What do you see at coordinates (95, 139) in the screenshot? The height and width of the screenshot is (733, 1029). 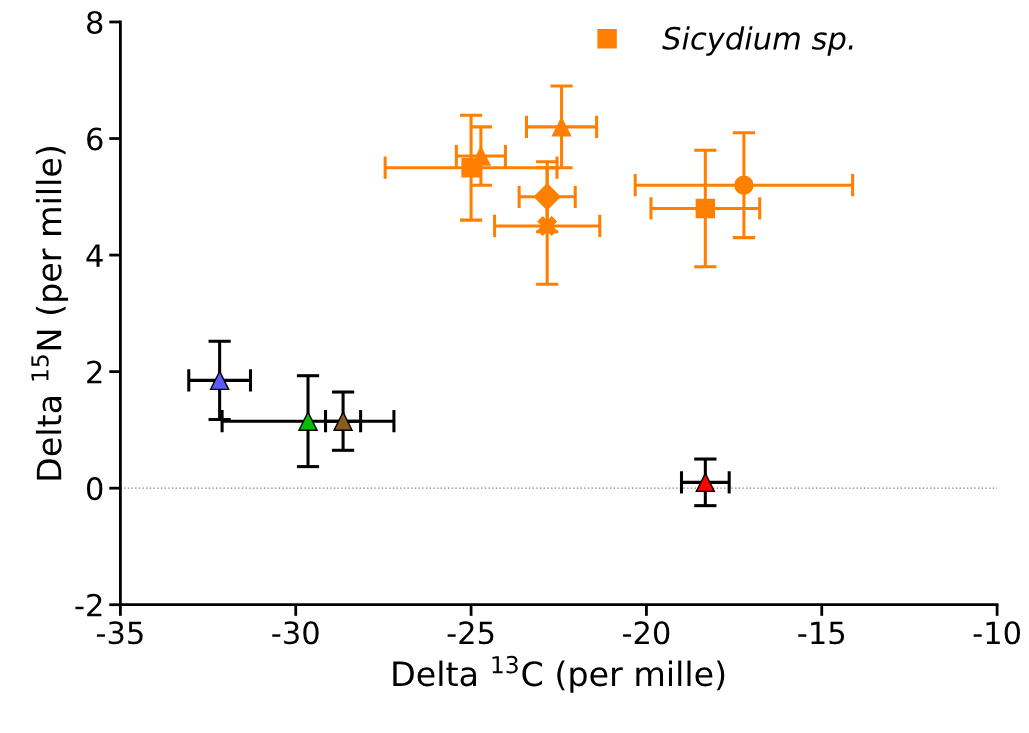 I see `y-tick-label: 6` at bounding box center [95, 139].